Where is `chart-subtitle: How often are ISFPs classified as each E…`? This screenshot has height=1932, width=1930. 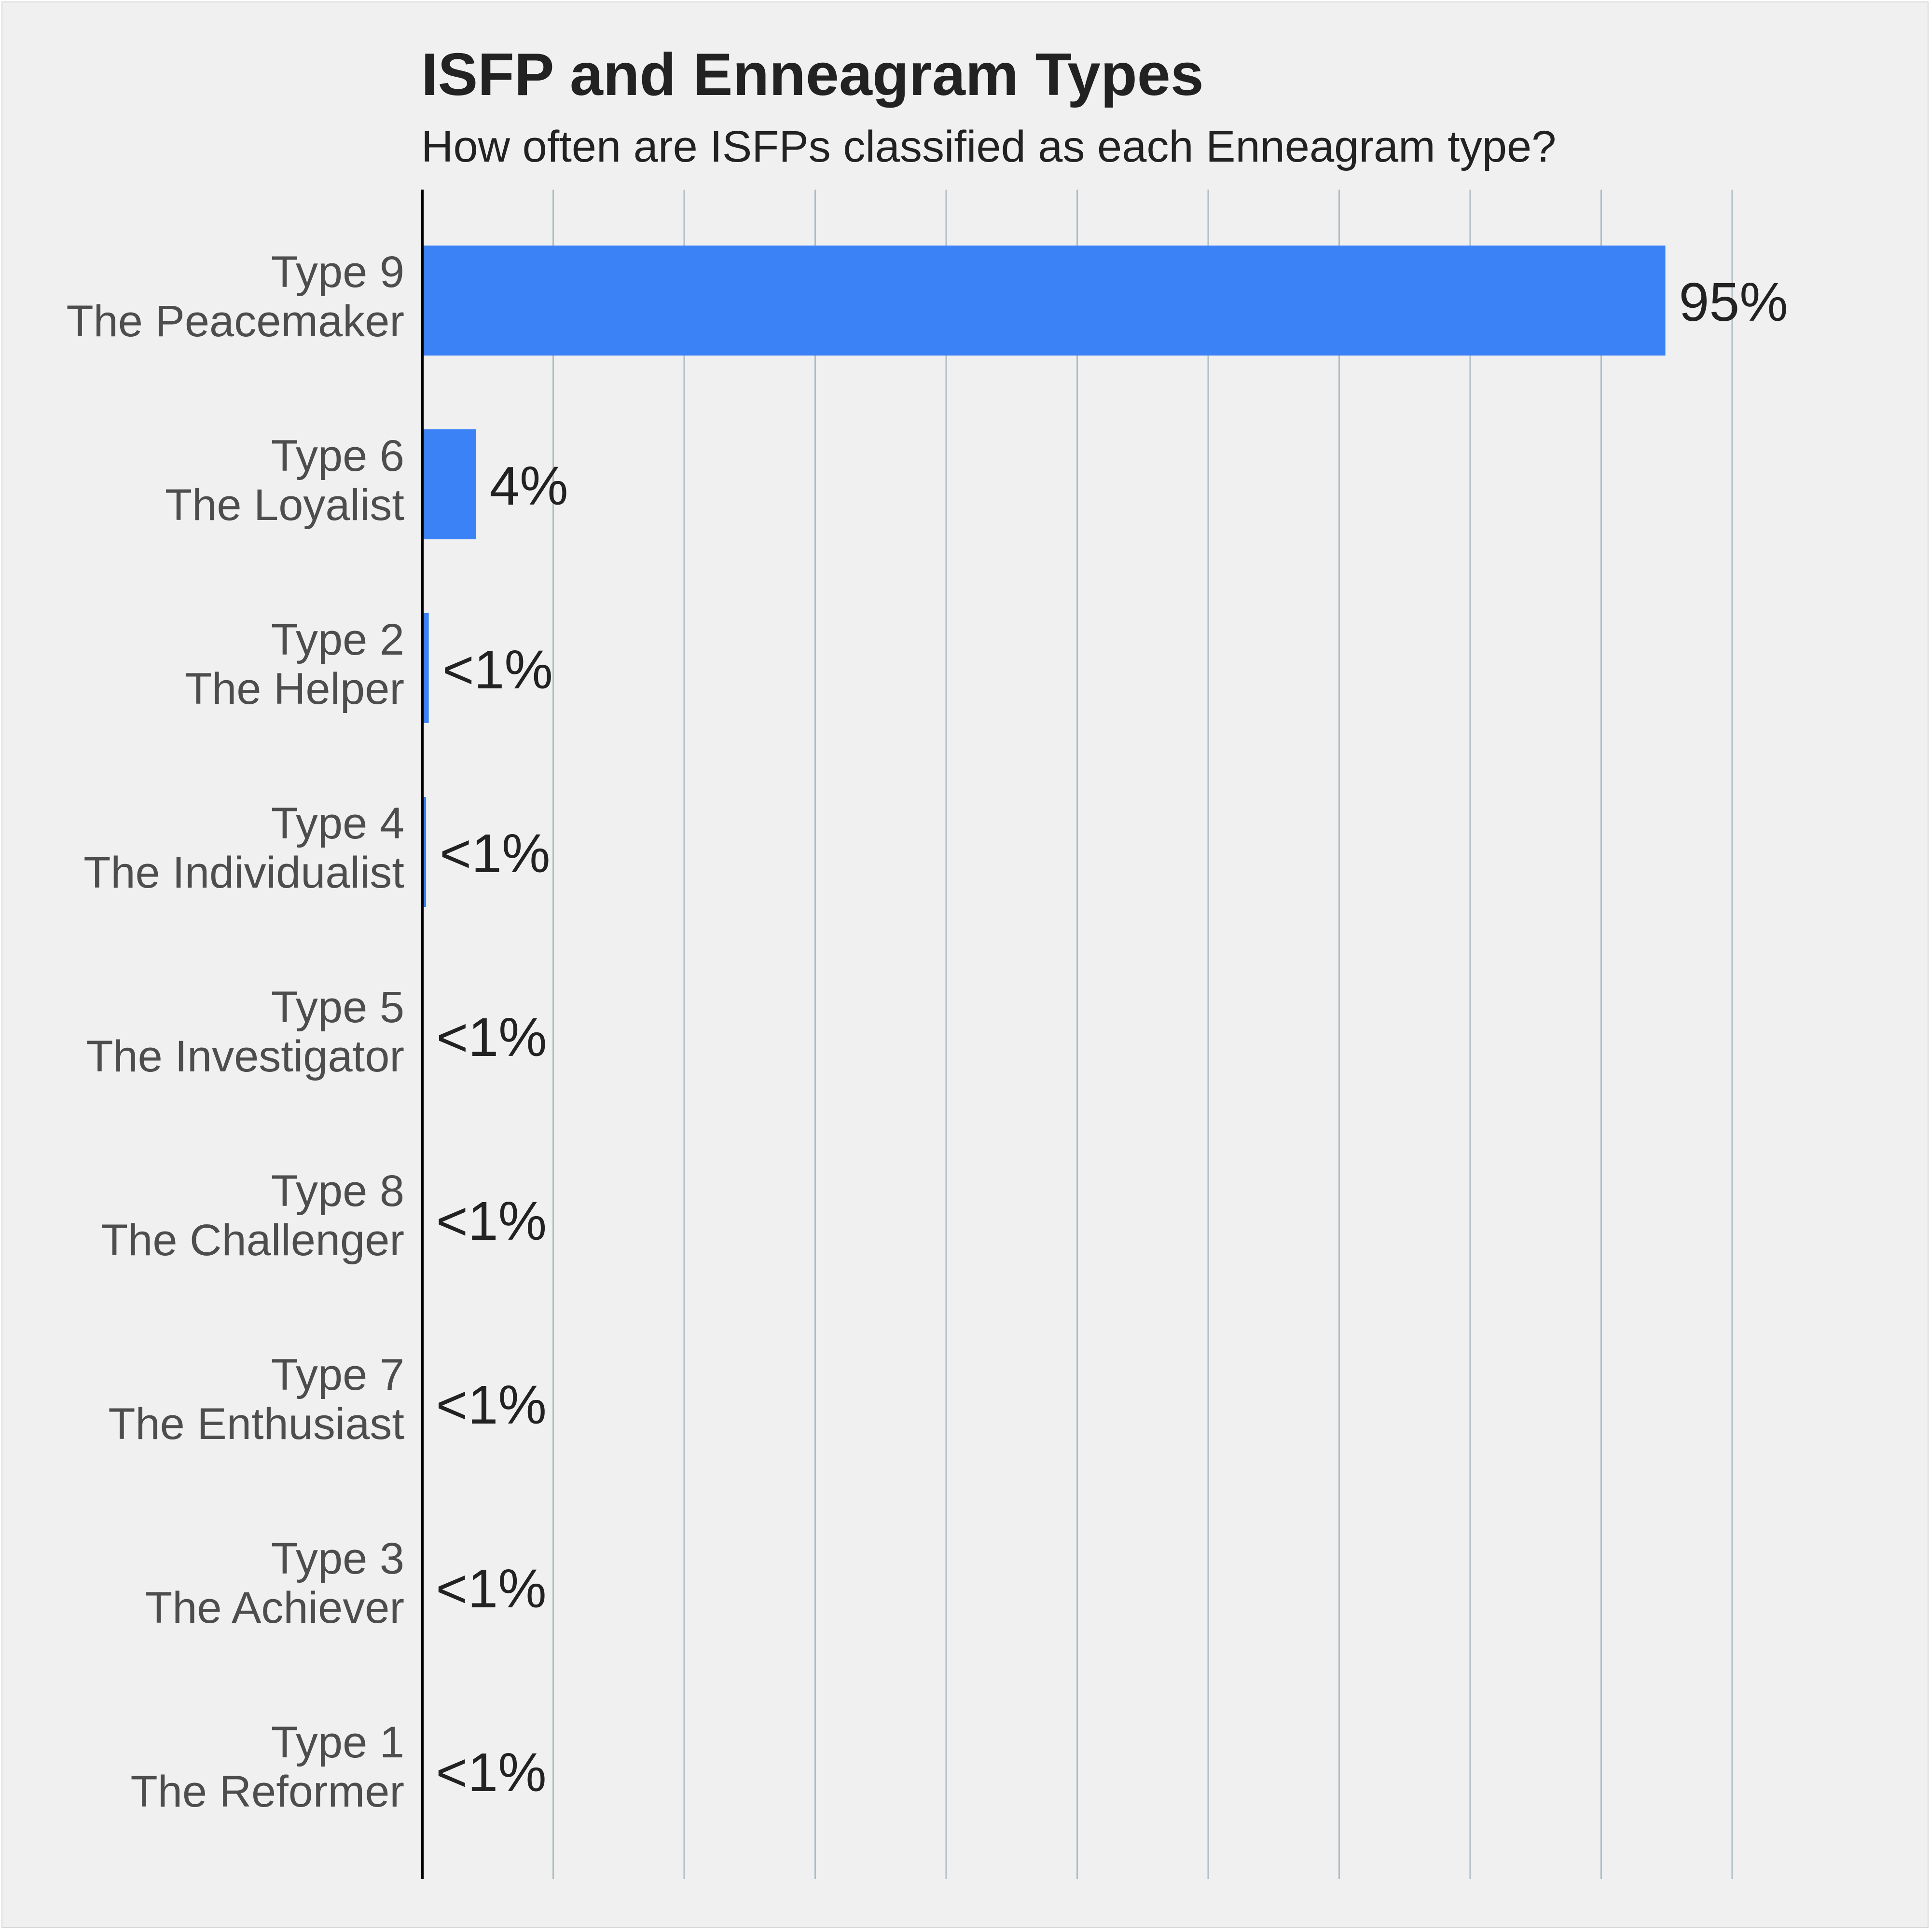
chart-subtitle: How often are ISFPs classified as each E… is located at coordinates (988, 146).